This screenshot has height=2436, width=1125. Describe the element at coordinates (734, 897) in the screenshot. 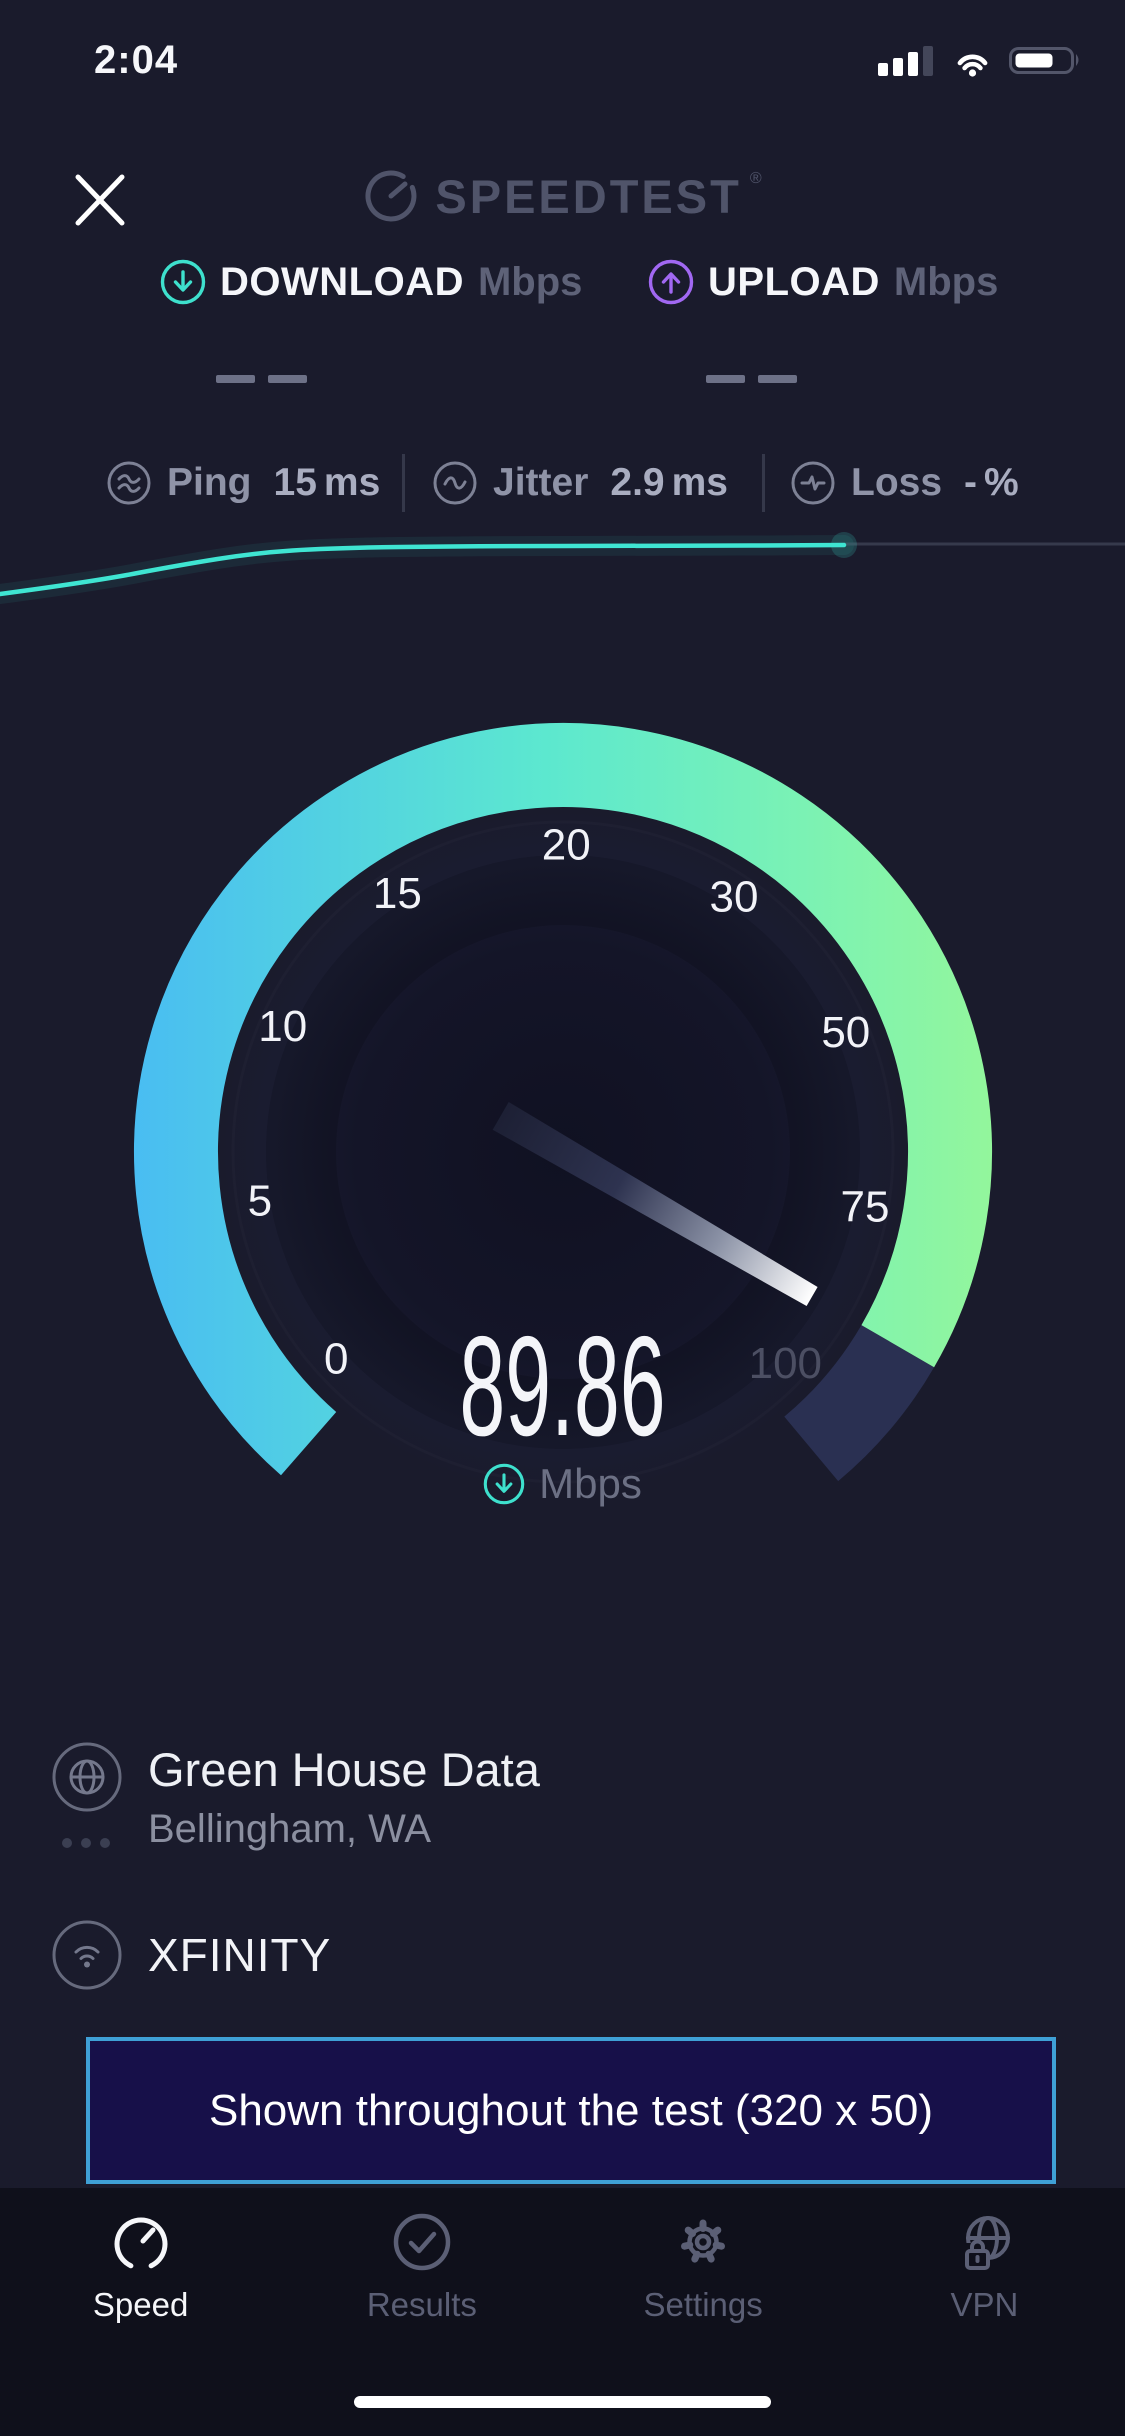

I see `gauge-tick-label: 30` at that location.